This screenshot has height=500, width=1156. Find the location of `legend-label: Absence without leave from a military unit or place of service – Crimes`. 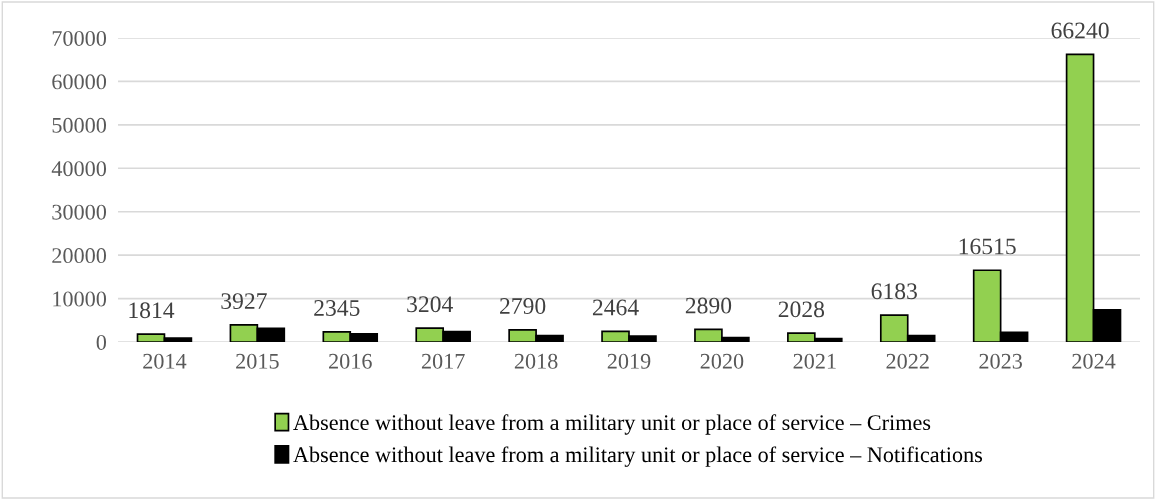

legend-label: Absence without leave from a military unit or place of service – Crimes is located at coordinates (612, 424).